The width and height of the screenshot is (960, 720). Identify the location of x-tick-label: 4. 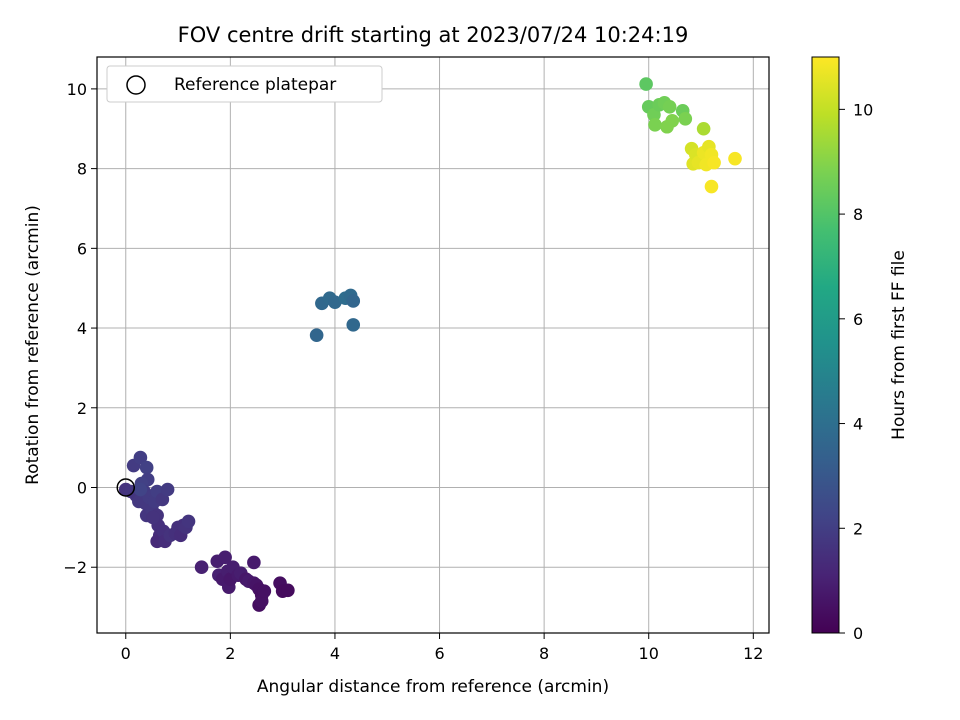
(335, 653).